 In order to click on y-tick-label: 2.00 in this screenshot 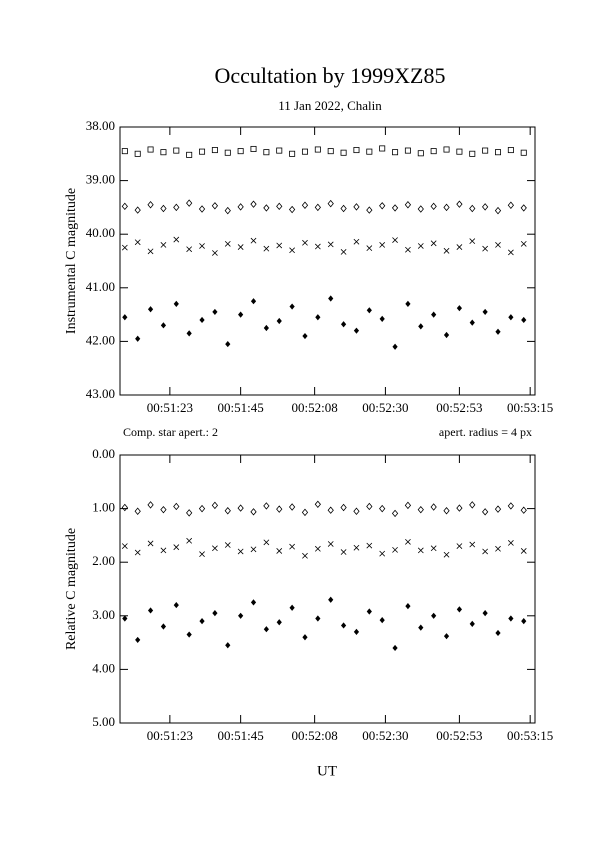, I will do `click(103, 560)`.